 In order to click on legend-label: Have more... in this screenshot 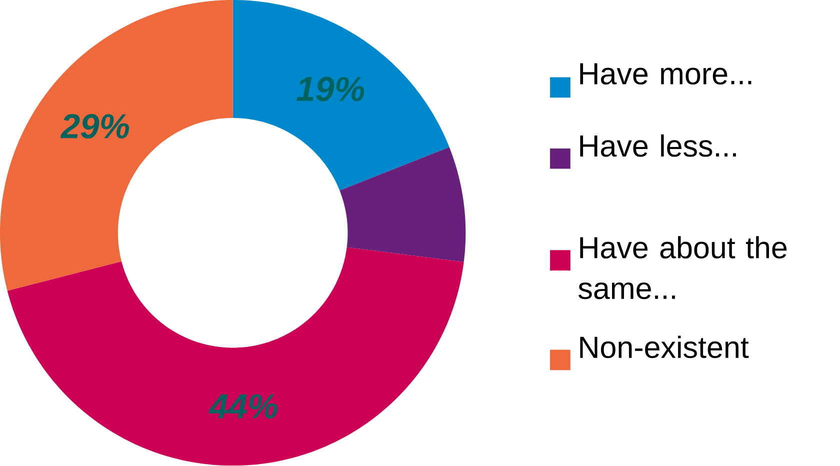, I will do `click(666, 74)`.